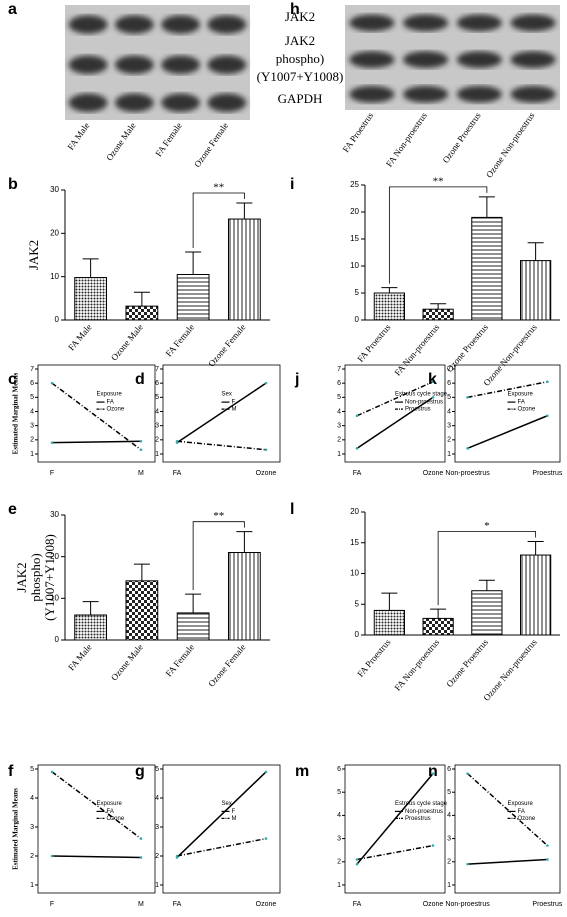 The width and height of the screenshot is (567, 917). What do you see at coordinates (406, 139) in the screenshot?
I see `lane-label: FA Non-proestrus` at bounding box center [406, 139].